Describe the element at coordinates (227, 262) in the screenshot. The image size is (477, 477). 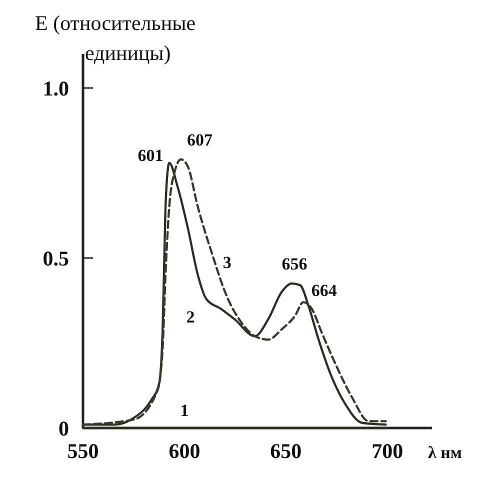
I see `series-label: 3` at that location.